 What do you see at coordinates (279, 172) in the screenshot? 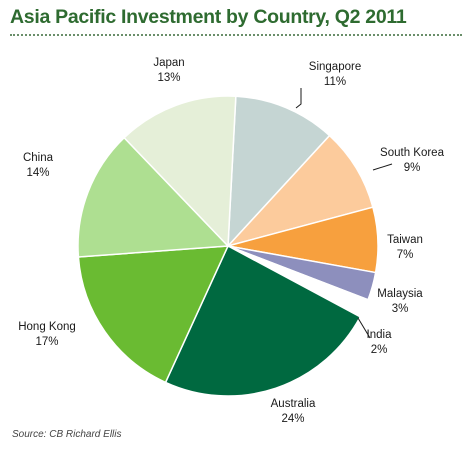
I see `slice-singapore` at bounding box center [279, 172].